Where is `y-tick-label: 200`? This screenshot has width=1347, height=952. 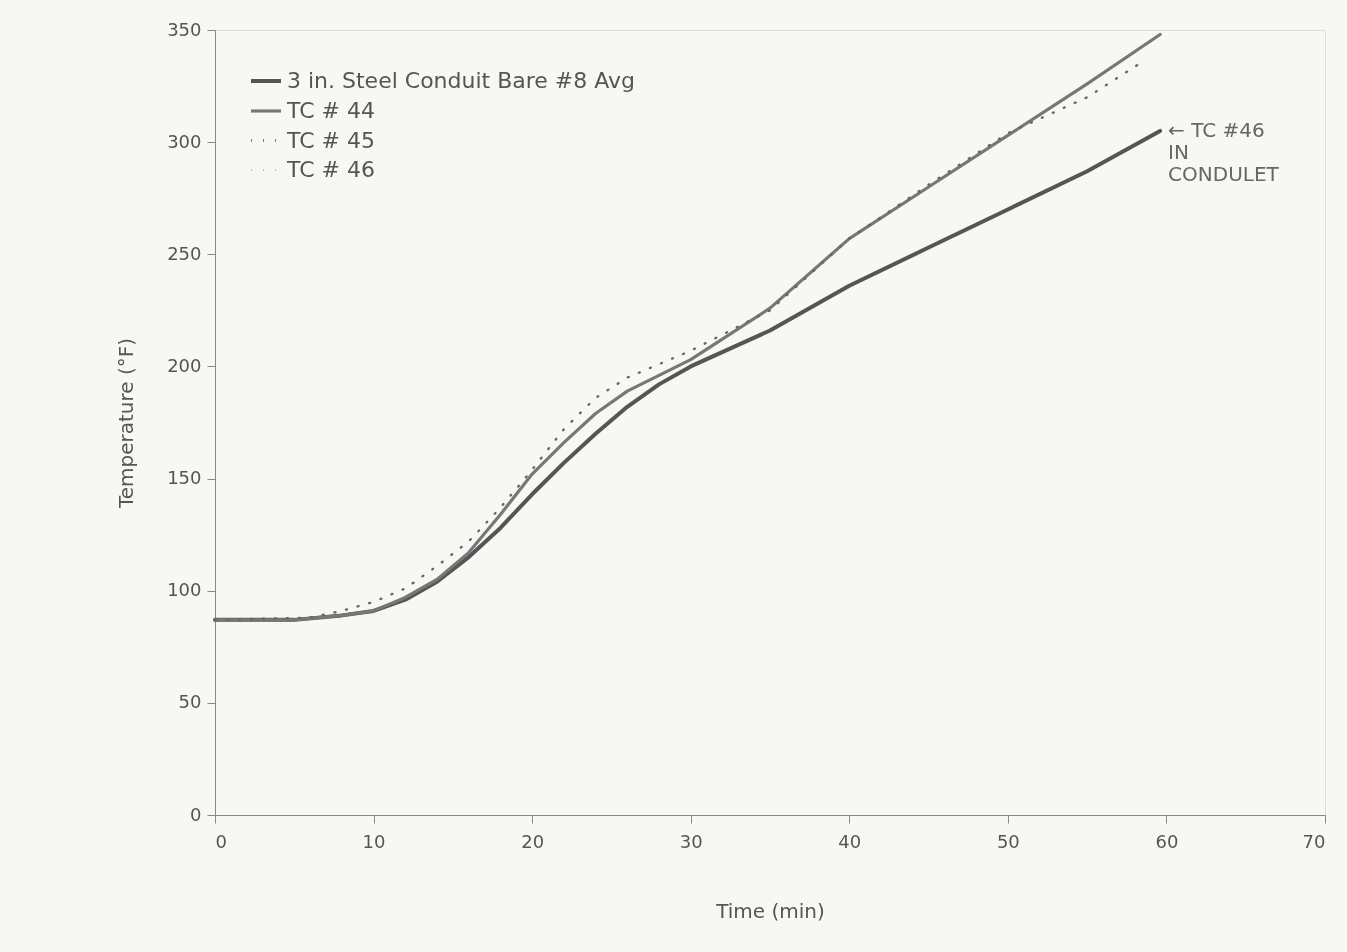 y-tick-label: 200 is located at coordinates (184, 365).